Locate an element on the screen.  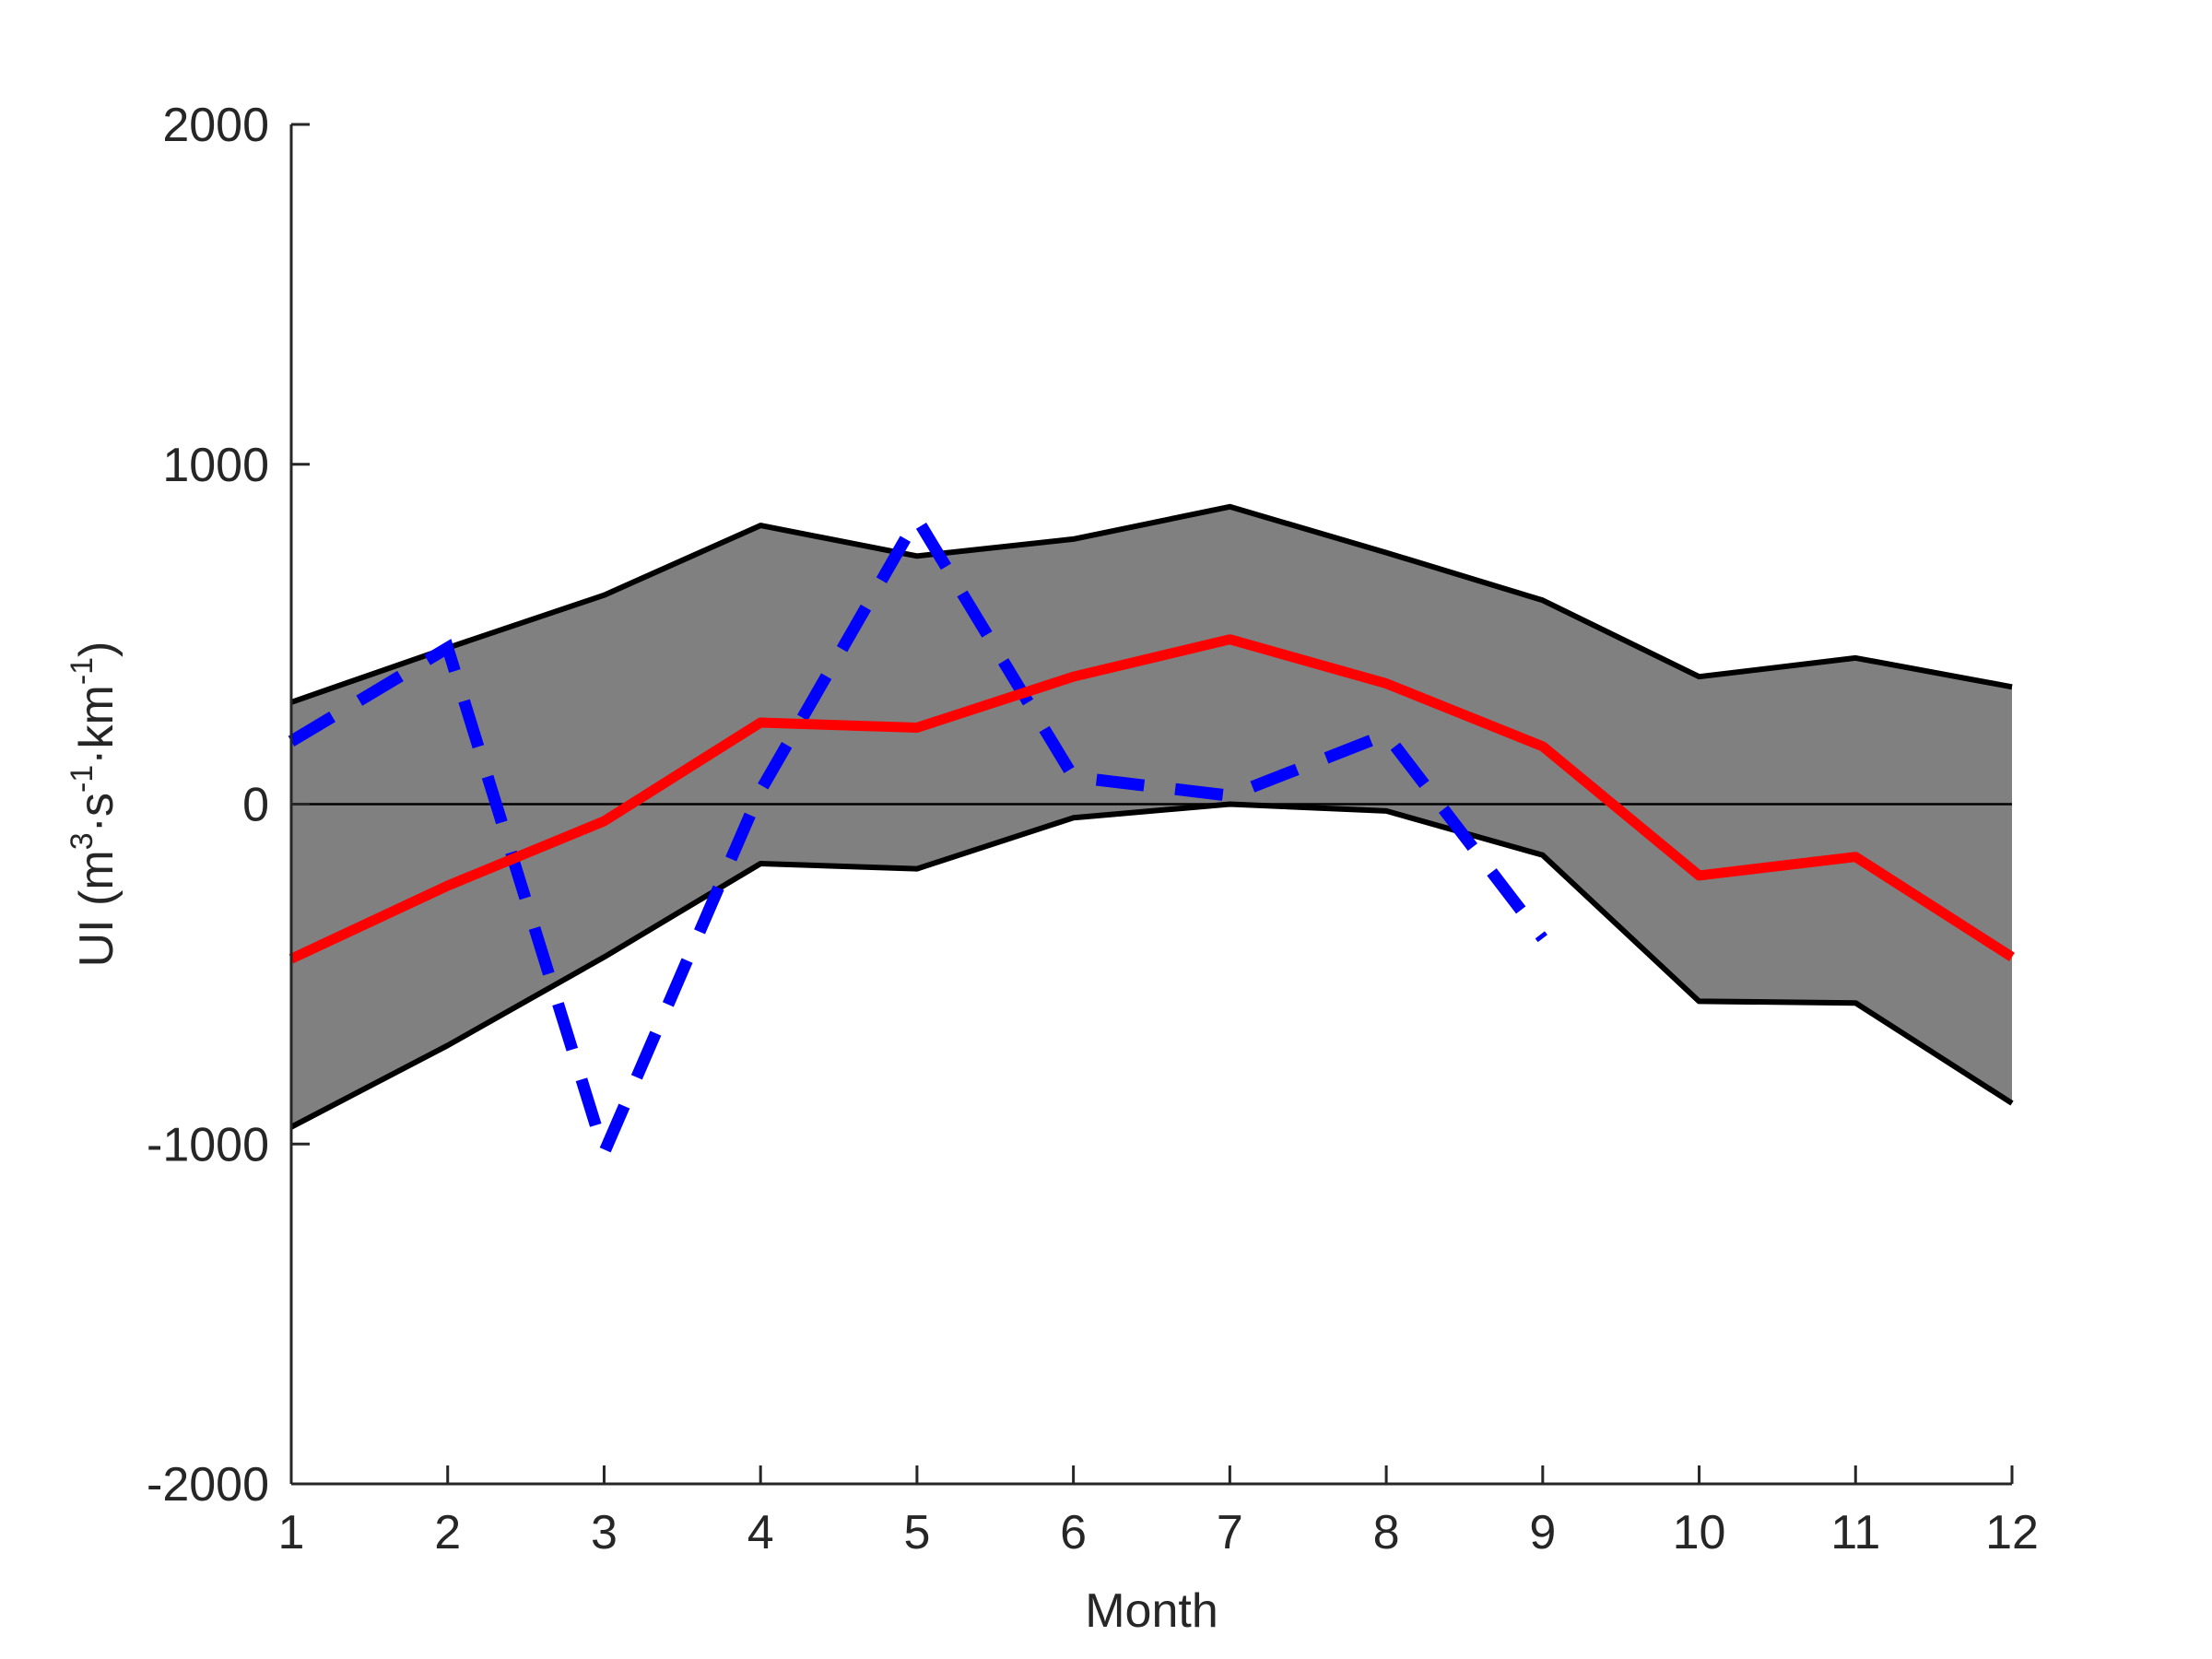
y-axis-title-end: ) is located at coordinates (97, 649).